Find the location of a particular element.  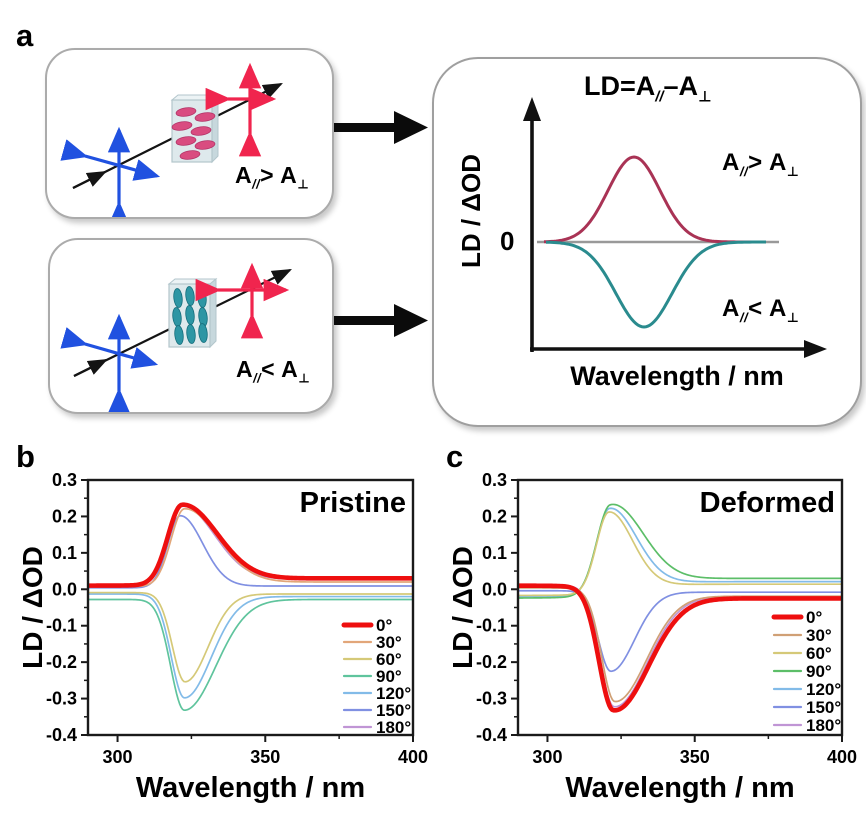

aligned-discs-horizontal is located at coordinates (193, 133).